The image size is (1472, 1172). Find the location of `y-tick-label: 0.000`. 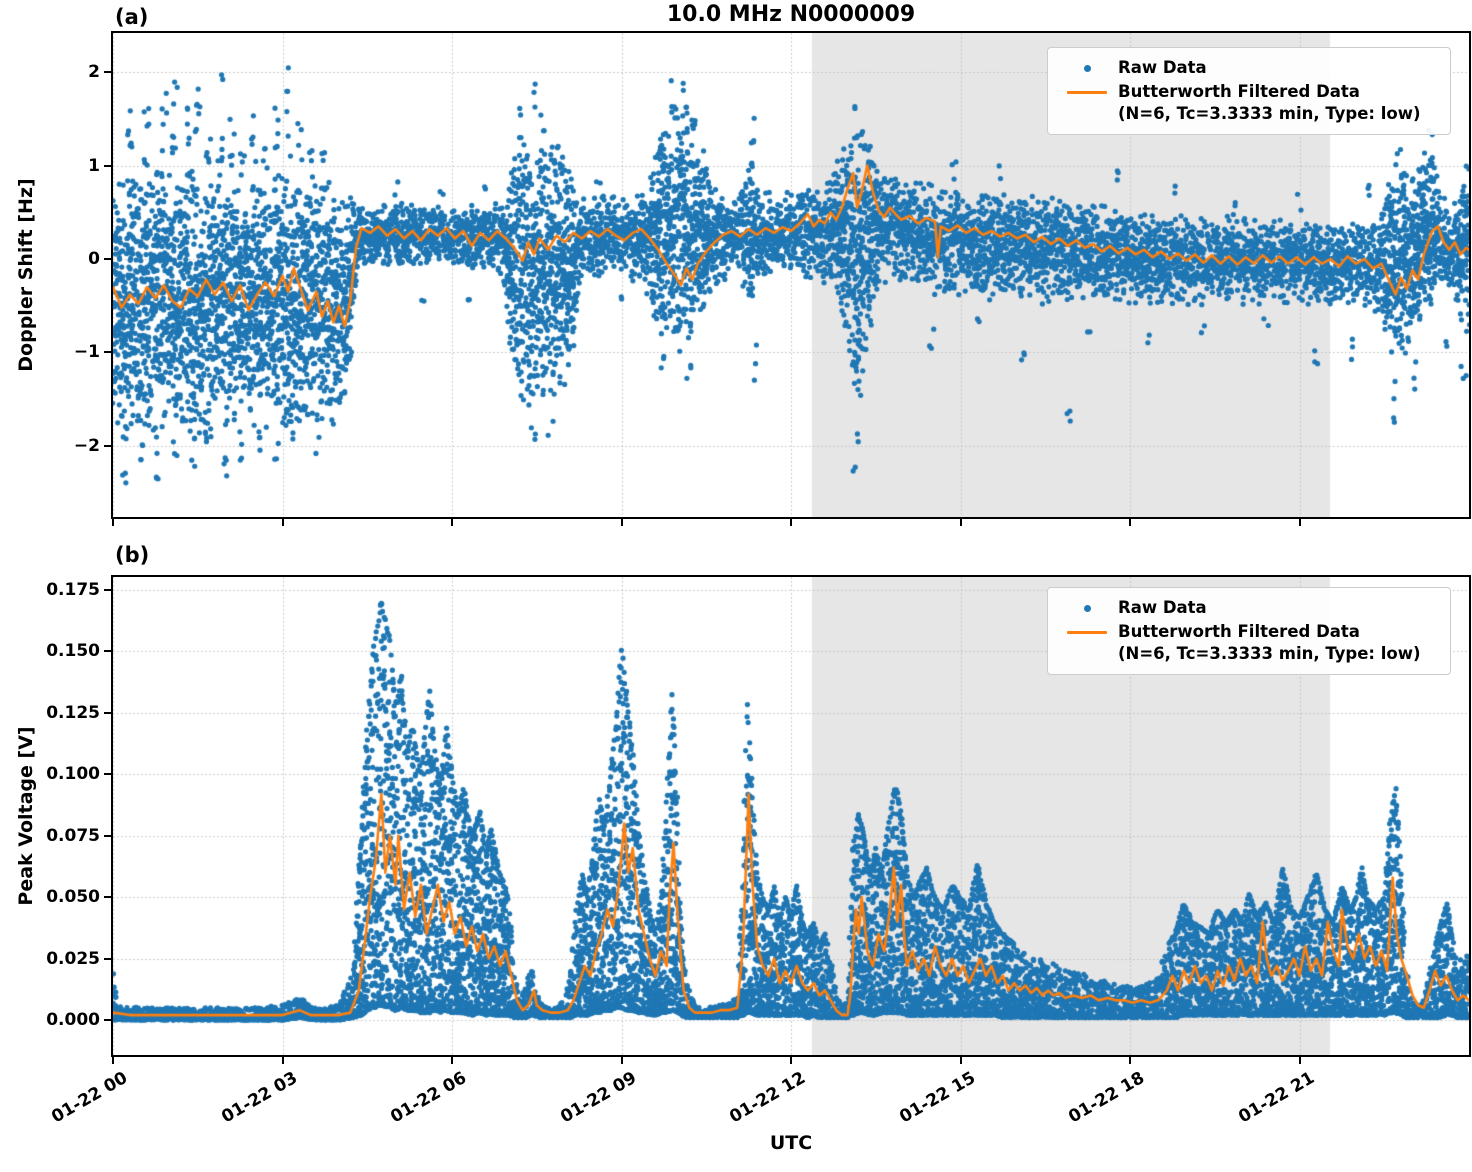

y-tick-label: 0.000 is located at coordinates (73, 1019).